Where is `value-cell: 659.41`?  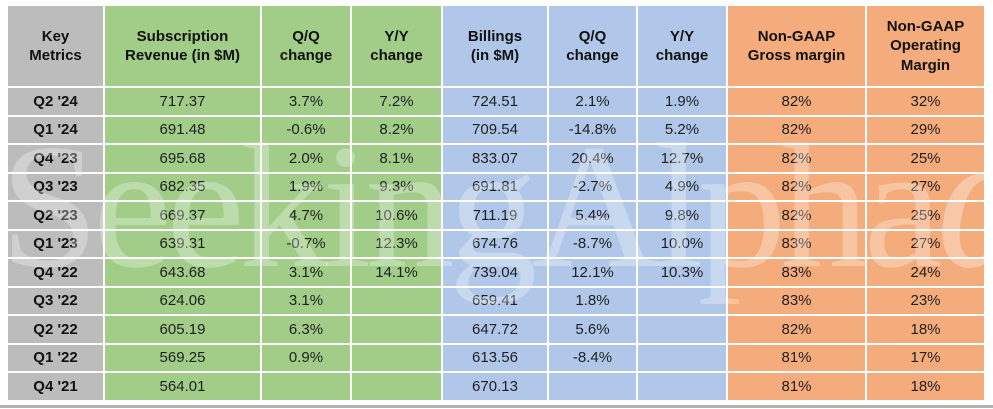 value-cell: 659.41 is located at coordinates (495, 300).